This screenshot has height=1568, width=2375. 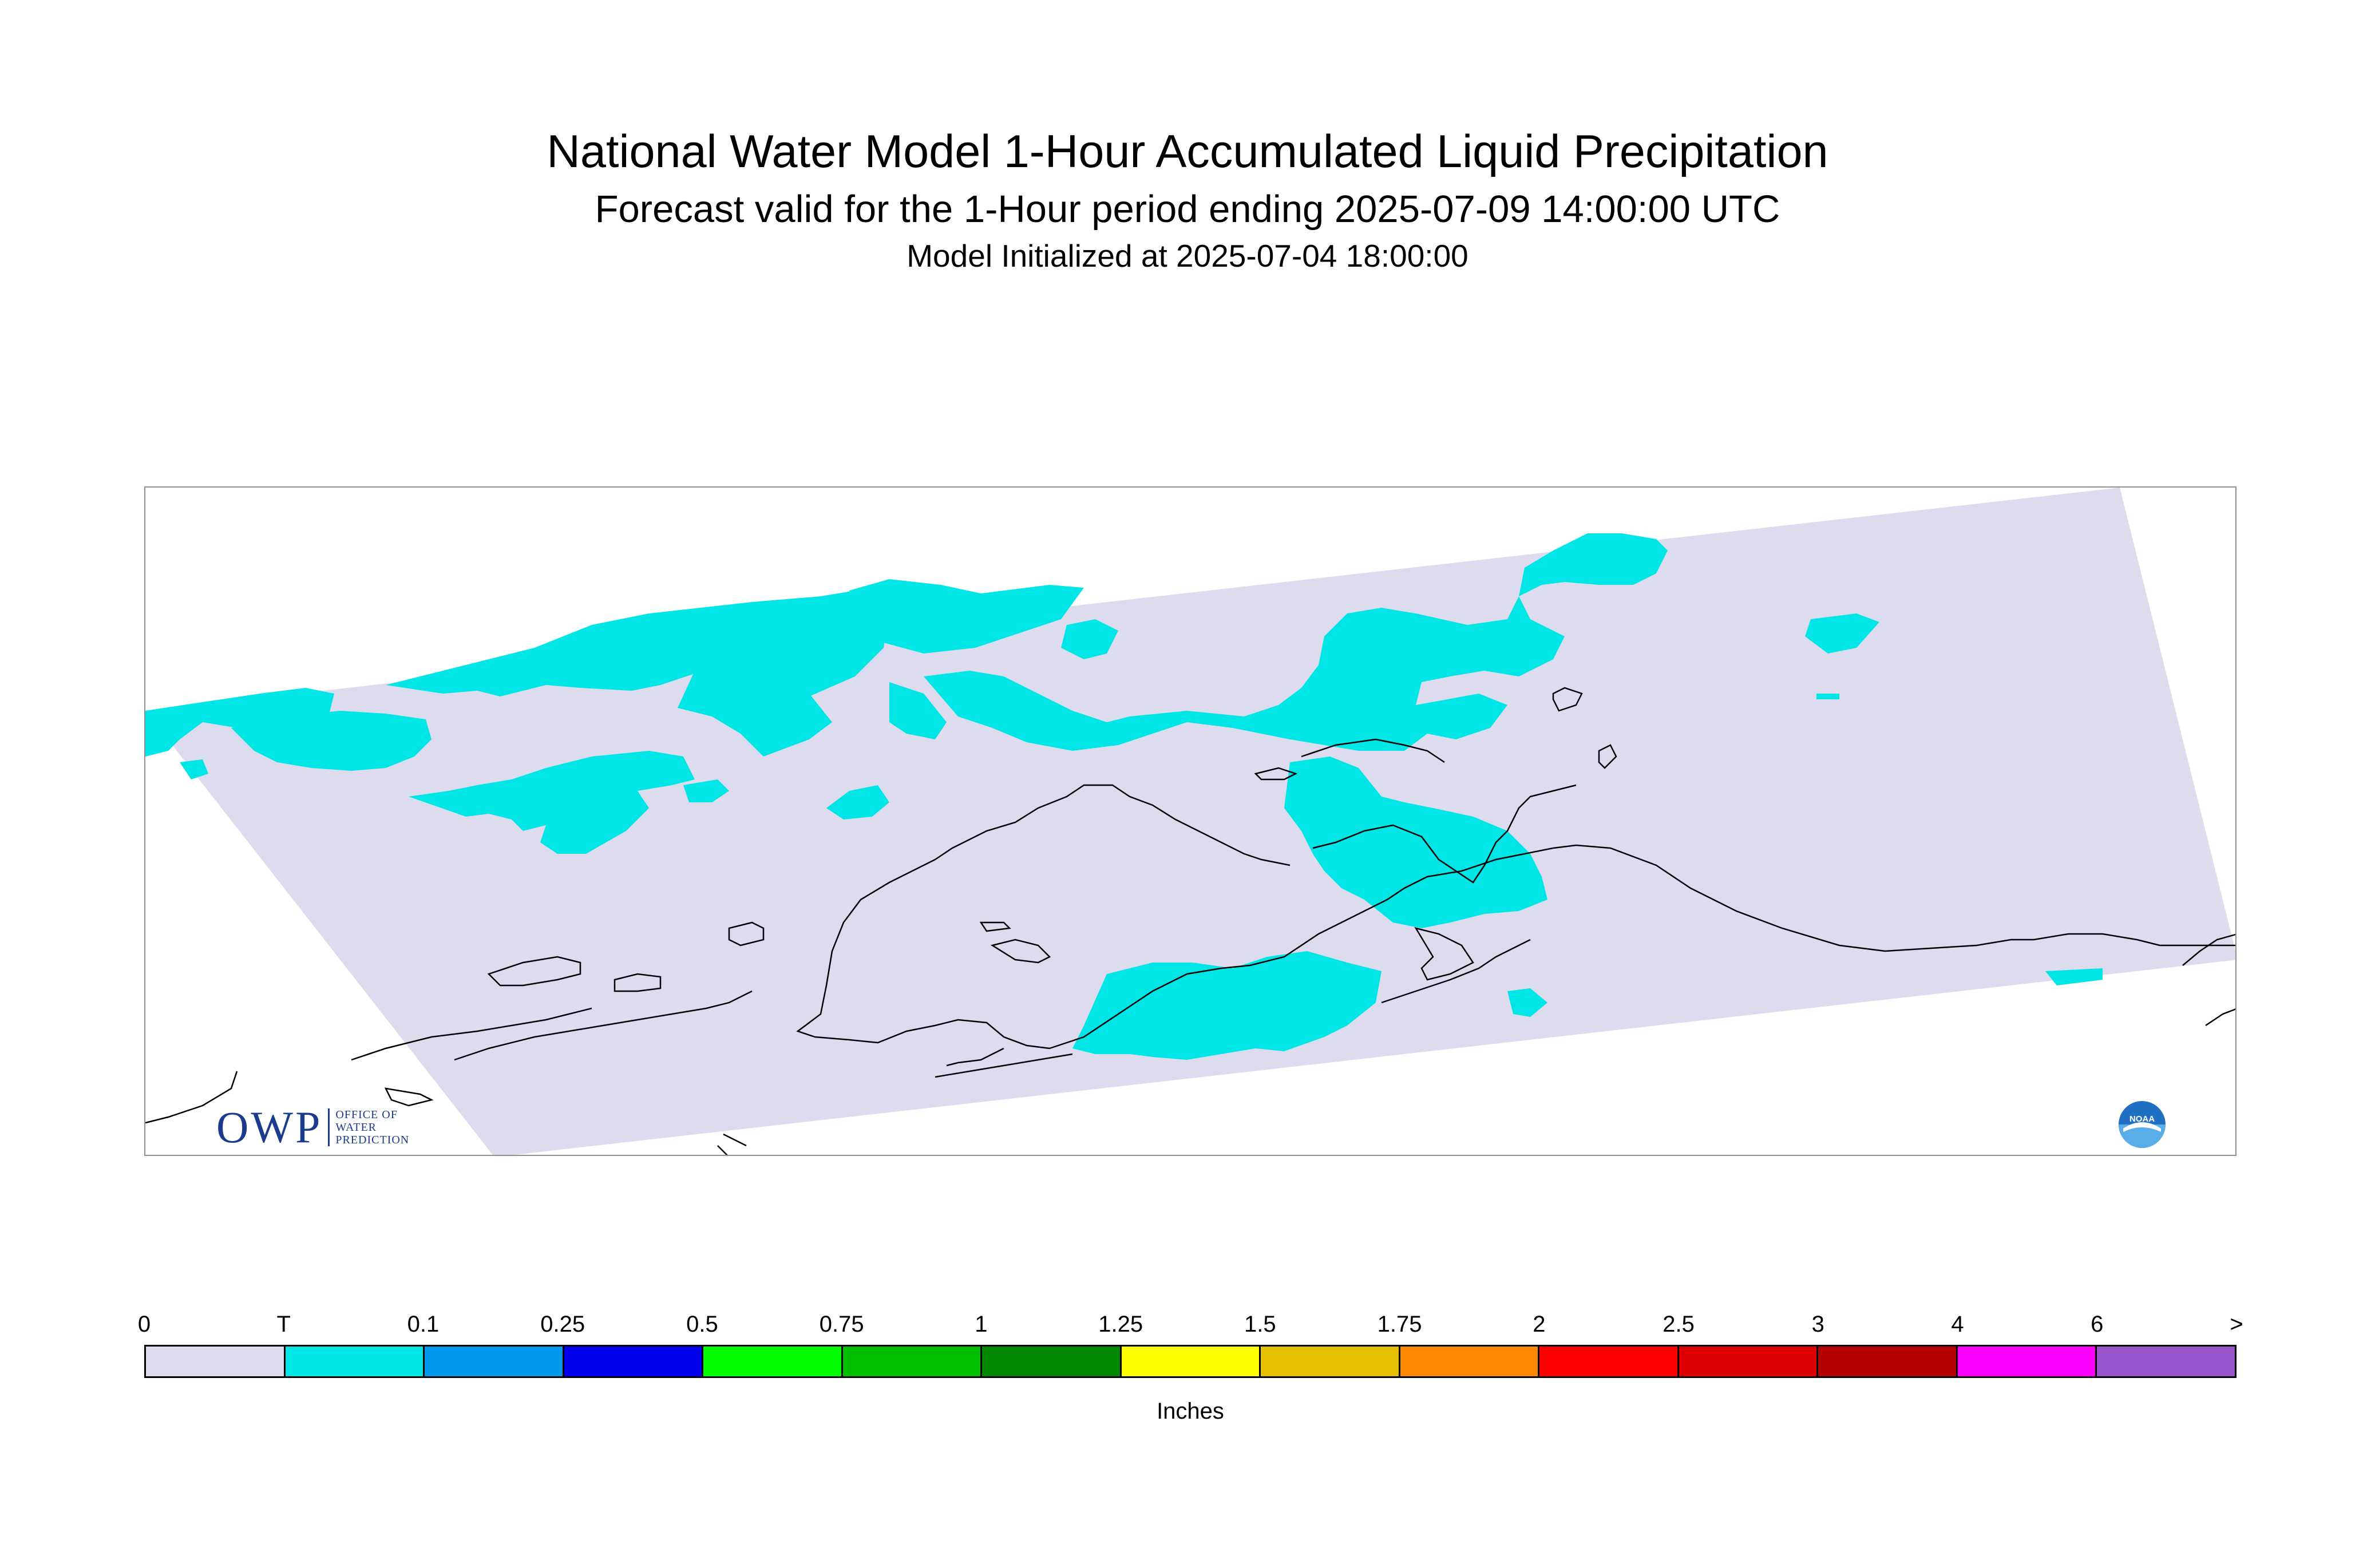 I want to click on noaa-label: NOAA, so click(x=2142, y=1119).